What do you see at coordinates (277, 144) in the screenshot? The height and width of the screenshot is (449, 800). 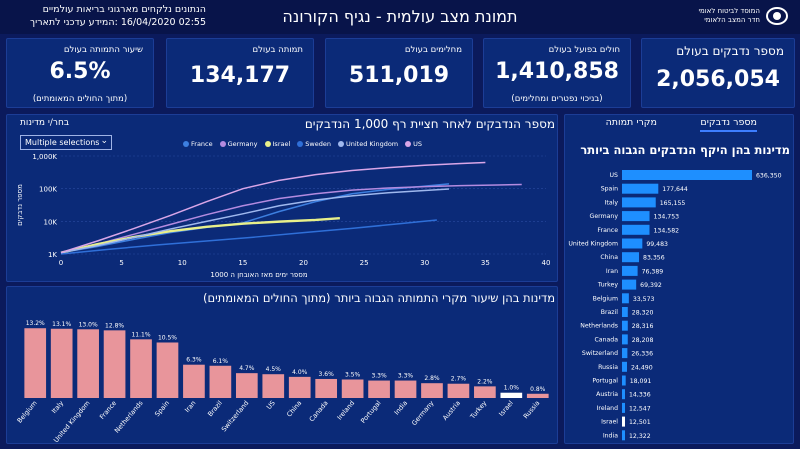 I see `legend-item-israel: Israel` at bounding box center [277, 144].